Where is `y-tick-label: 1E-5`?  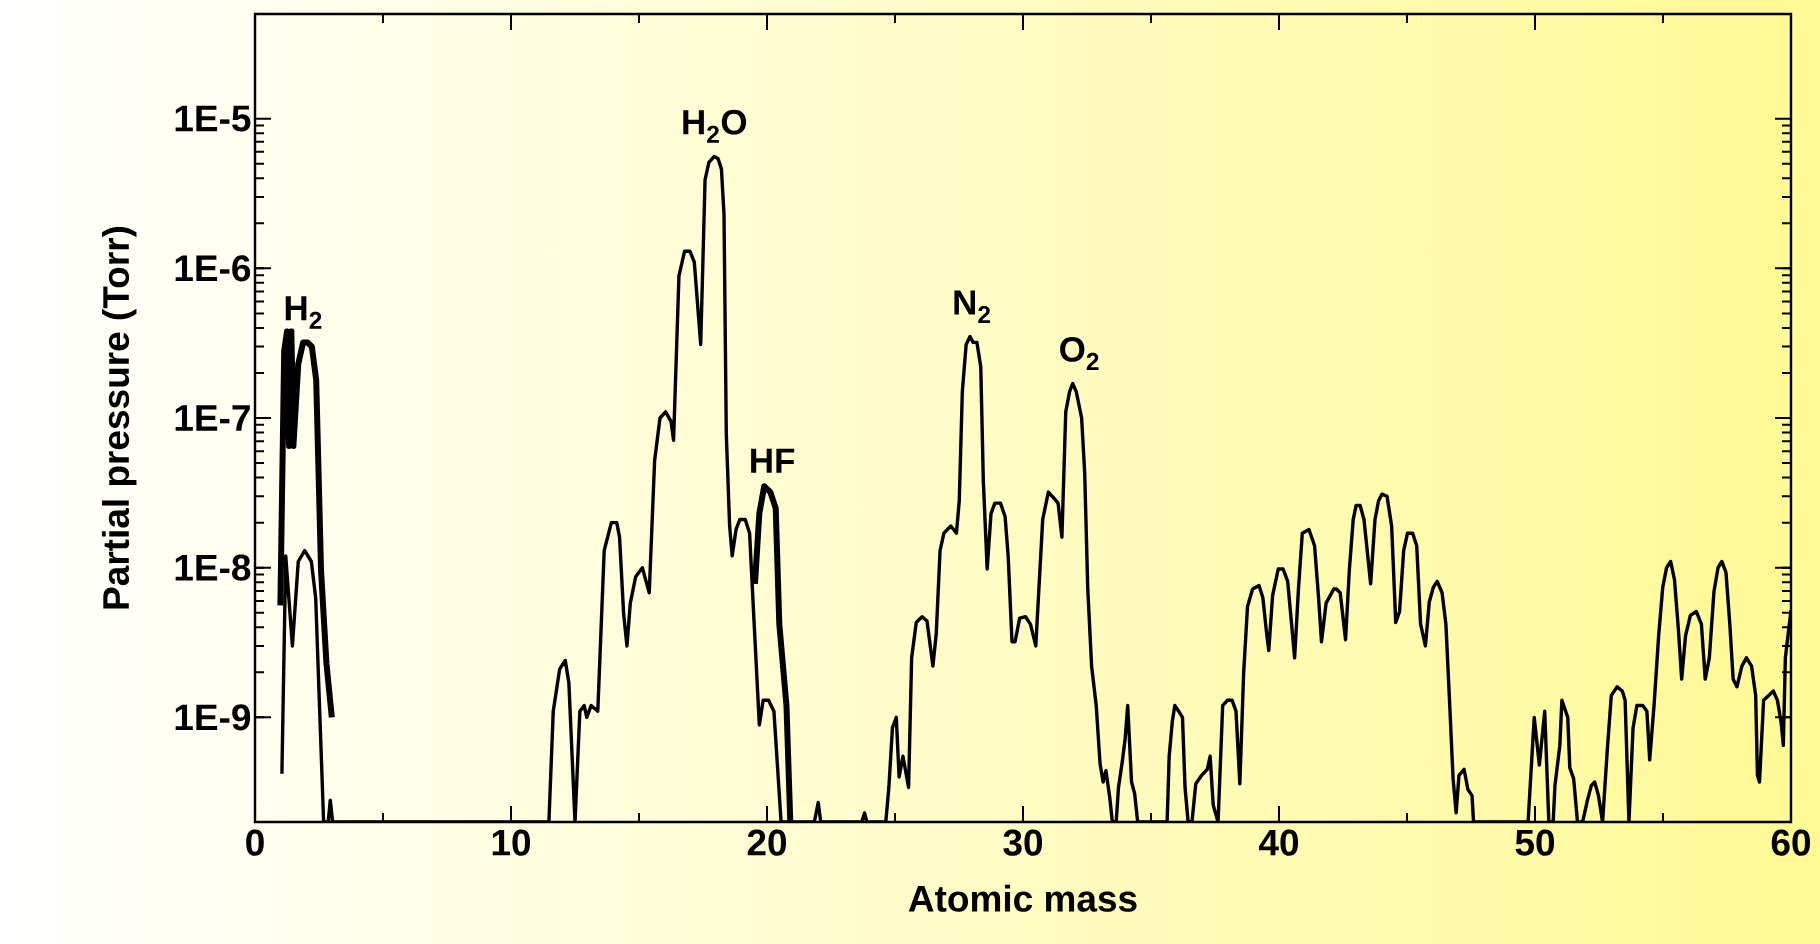 y-tick-label: 1E-5 is located at coordinates (213, 118).